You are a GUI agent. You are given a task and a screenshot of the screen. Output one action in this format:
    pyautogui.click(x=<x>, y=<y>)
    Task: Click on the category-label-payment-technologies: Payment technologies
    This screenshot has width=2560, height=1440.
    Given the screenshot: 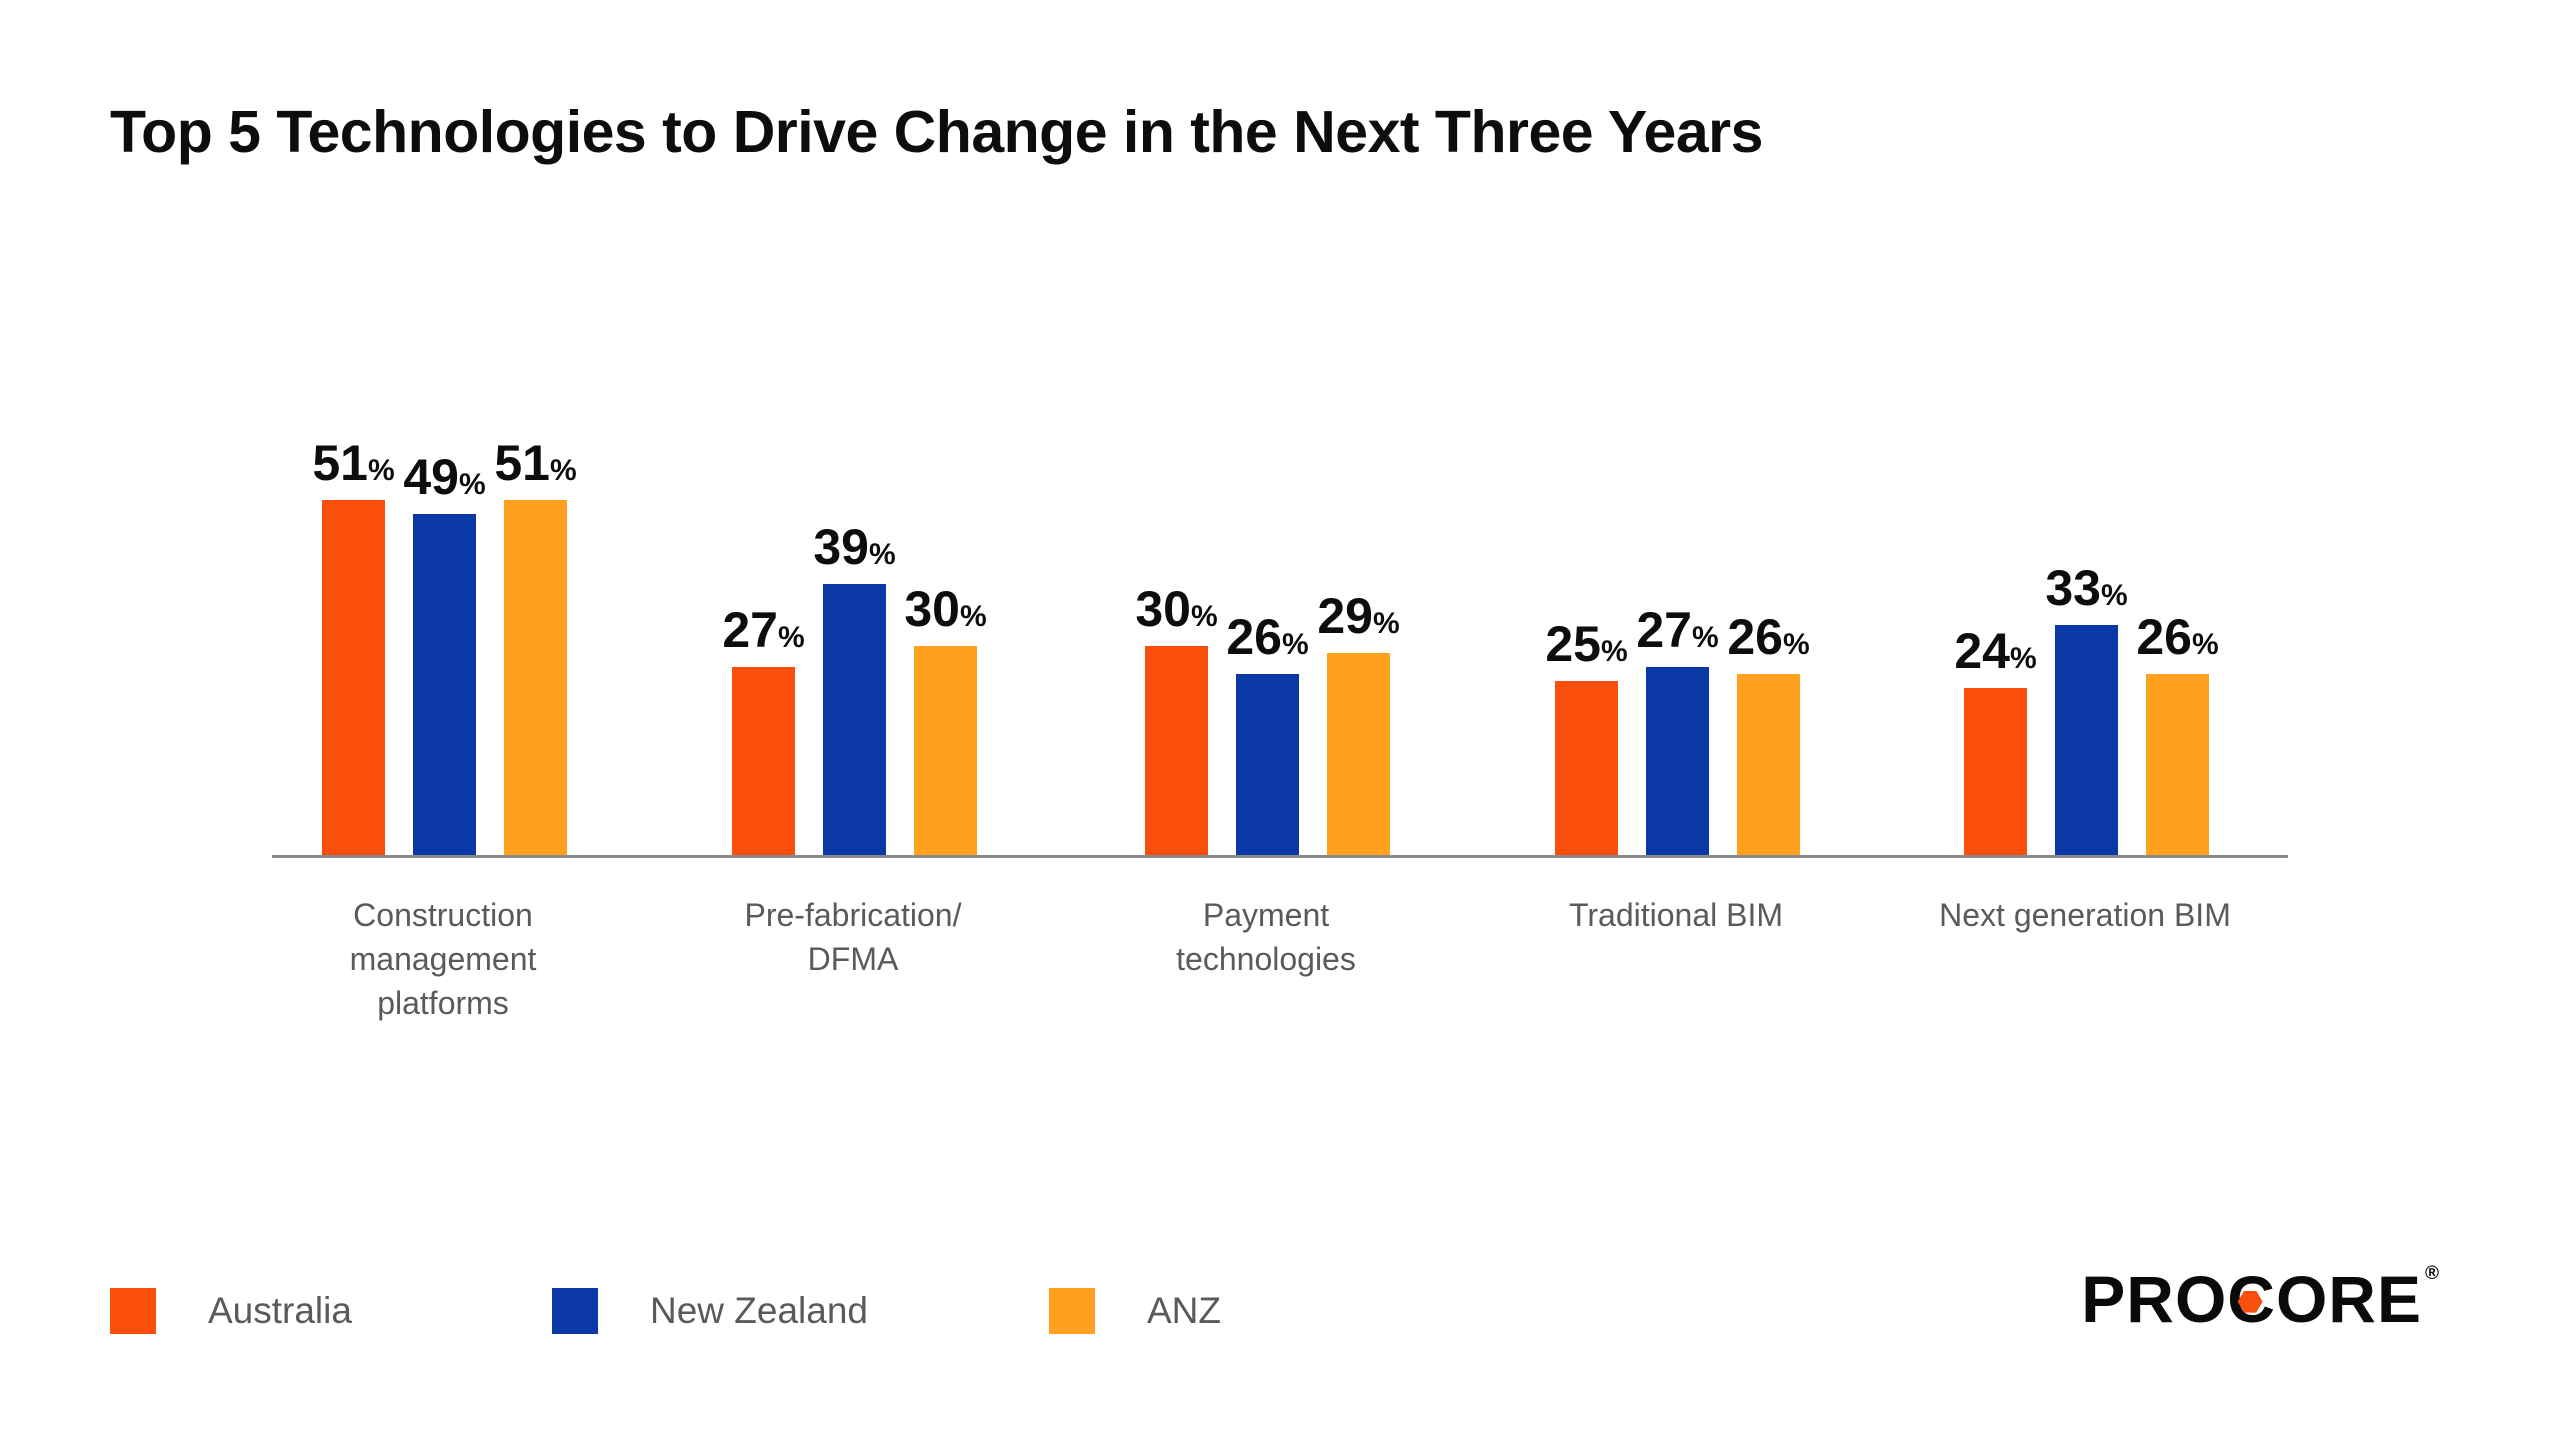 What is the action you would take?
    pyautogui.click(x=1266, y=937)
    